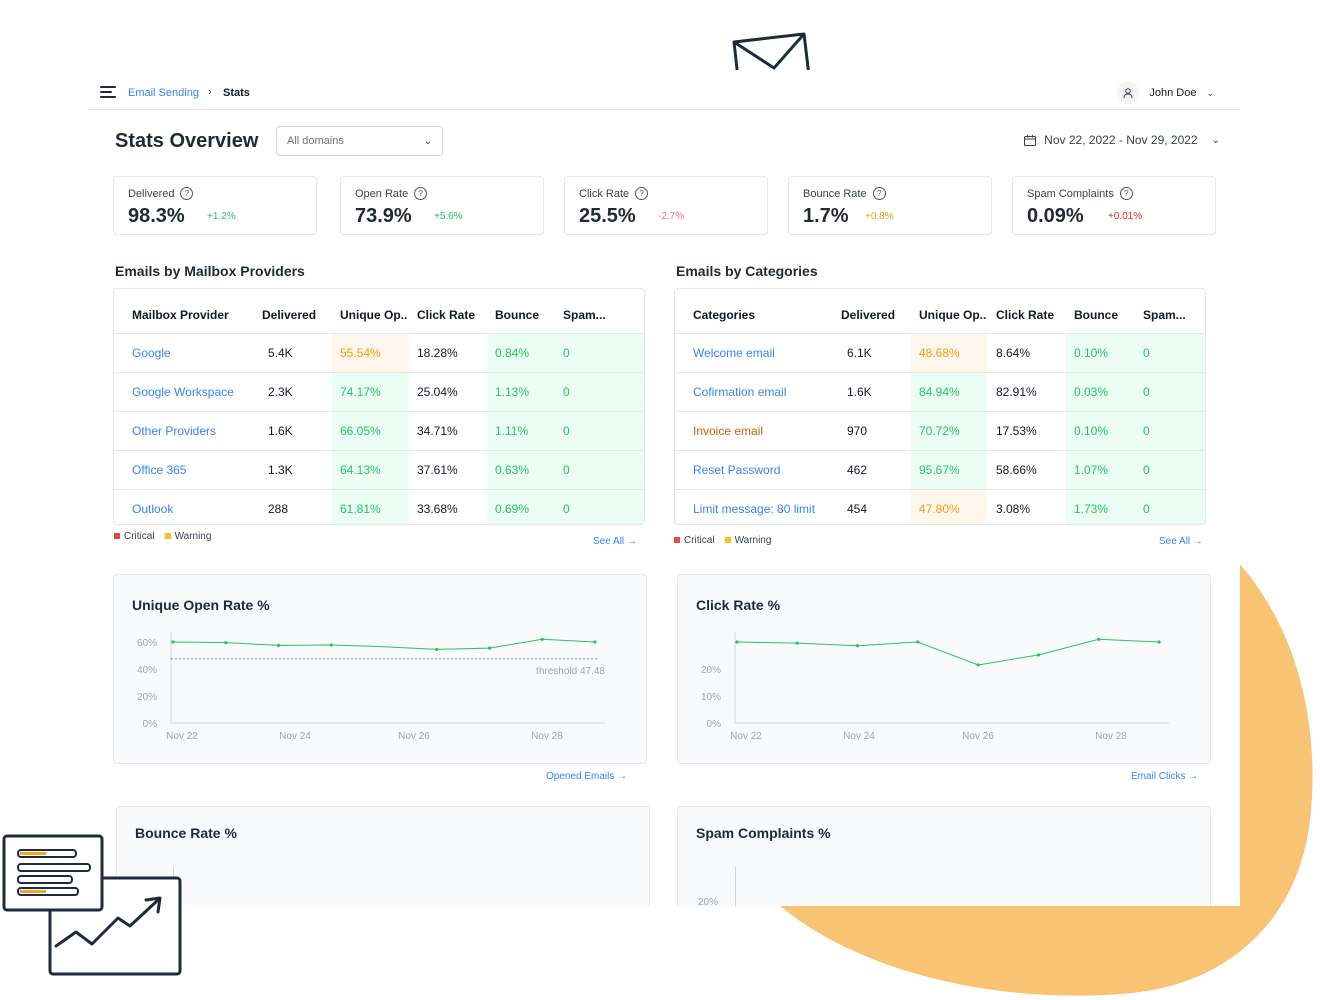  Describe the element at coordinates (948, 652) in the screenshot. I see `series-line` at that location.